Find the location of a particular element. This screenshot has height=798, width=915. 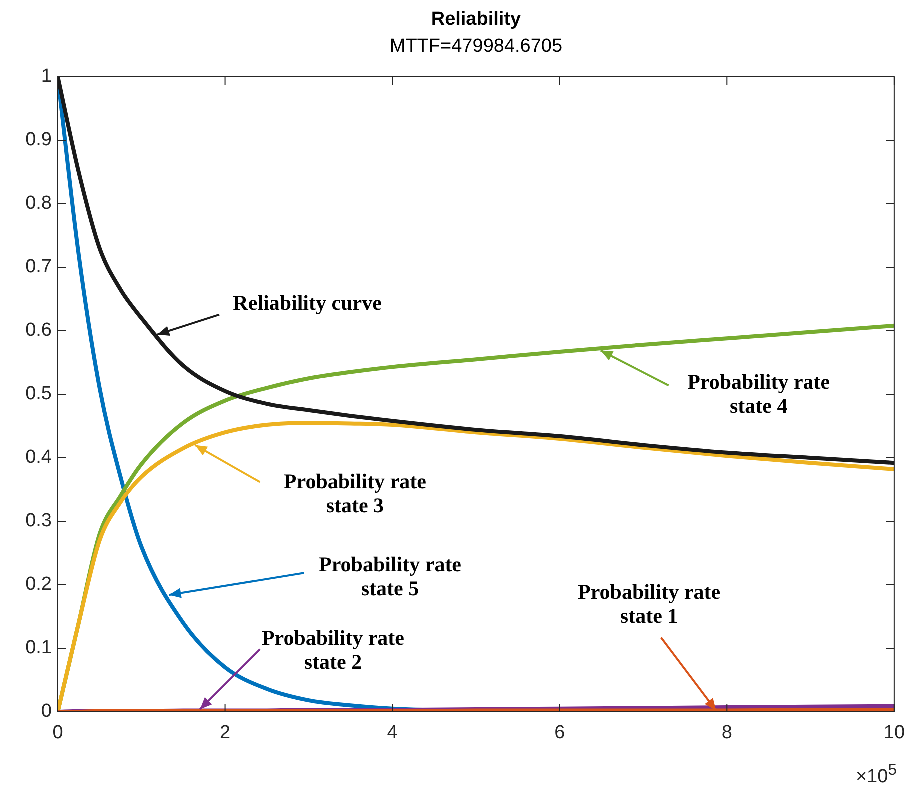

y-tick-label: 0.1 is located at coordinates (39, 648).